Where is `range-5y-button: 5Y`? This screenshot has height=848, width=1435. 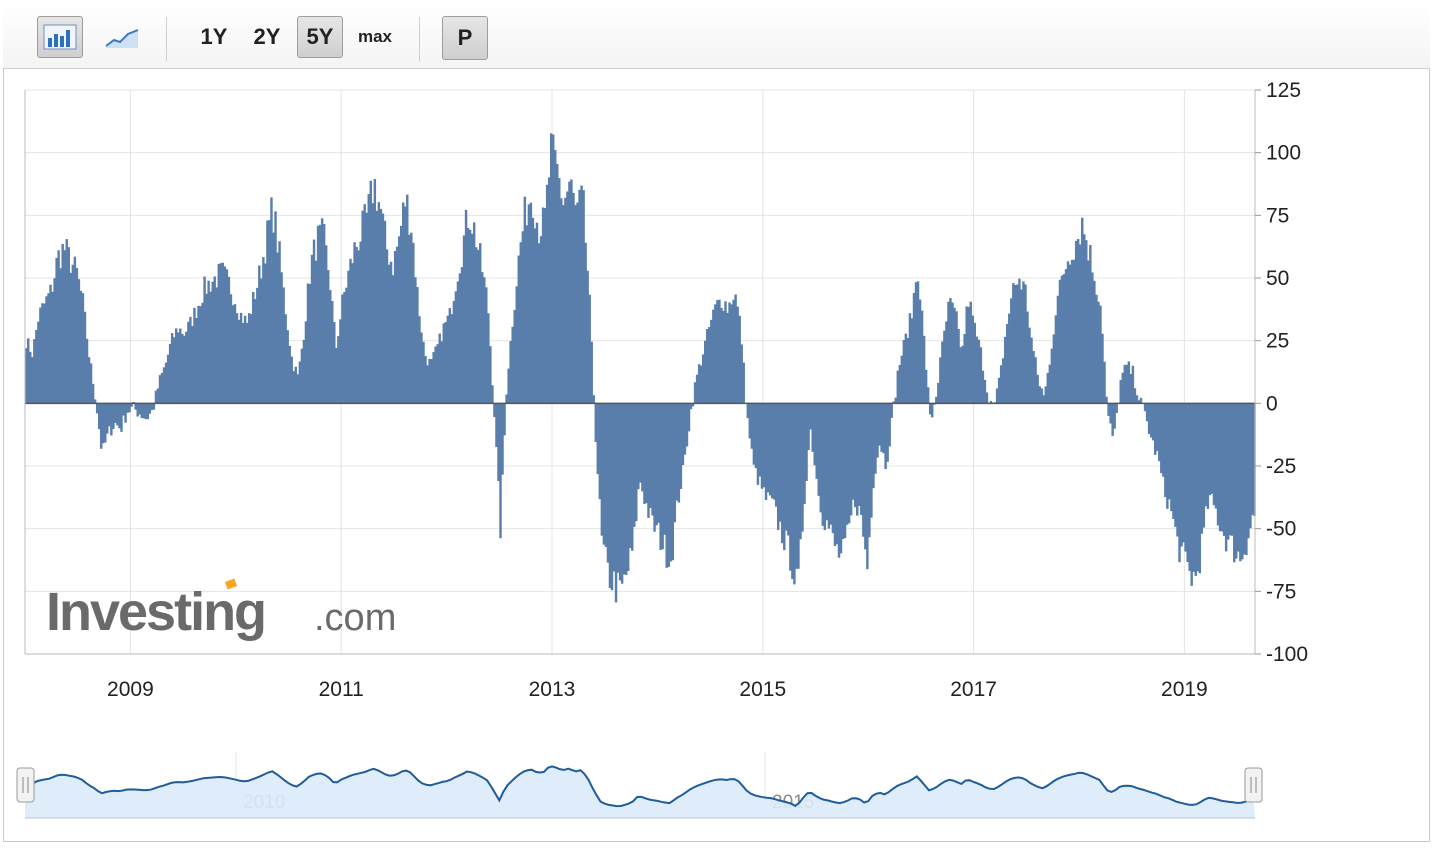
range-5y-button: 5Y is located at coordinates (320, 37).